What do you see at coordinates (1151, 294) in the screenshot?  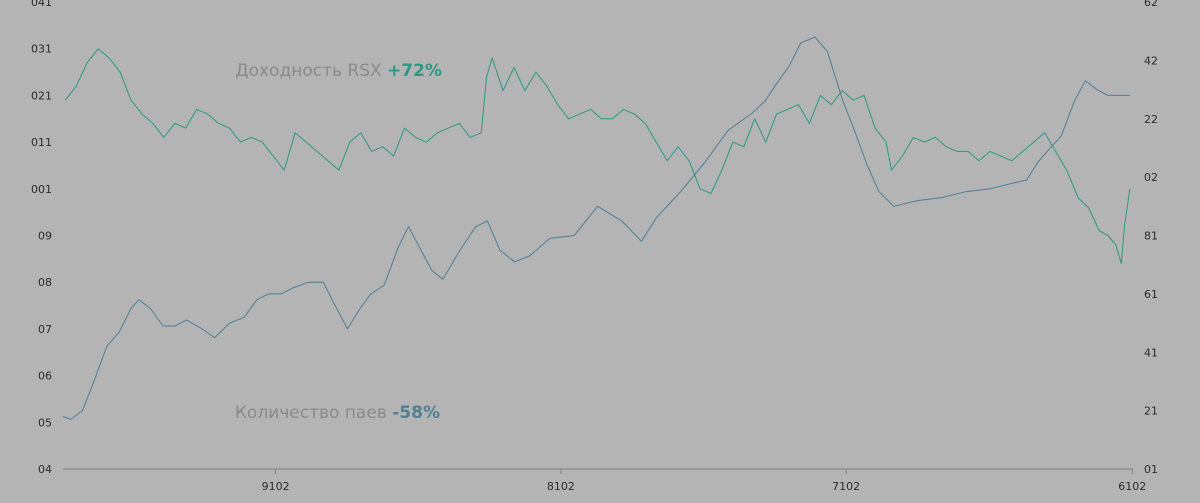 I see `y-right-tick-label: 61` at bounding box center [1151, 294].